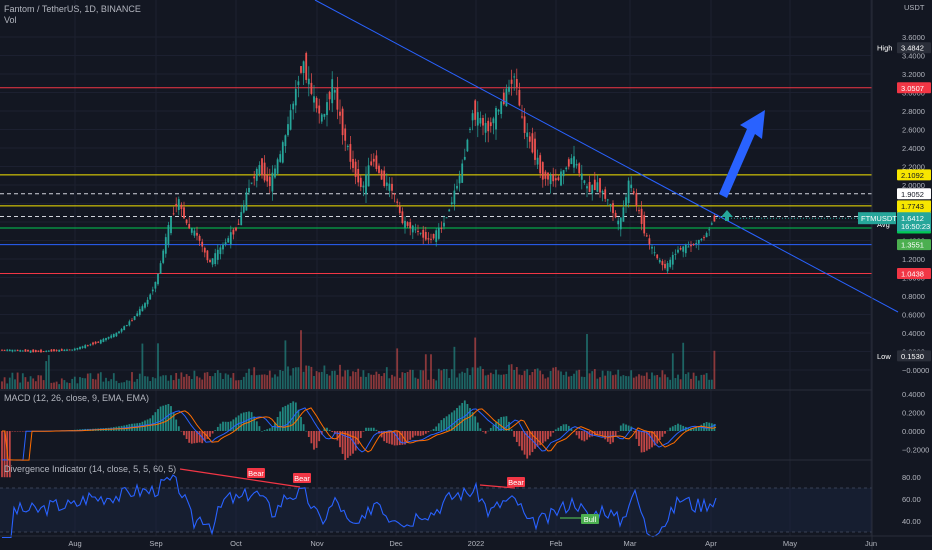 This screenshot has width=932, height=550. Describe the element at coordinates (912, 356) in the screenshot. I see `price-badge-value: 0.1530` at that location.